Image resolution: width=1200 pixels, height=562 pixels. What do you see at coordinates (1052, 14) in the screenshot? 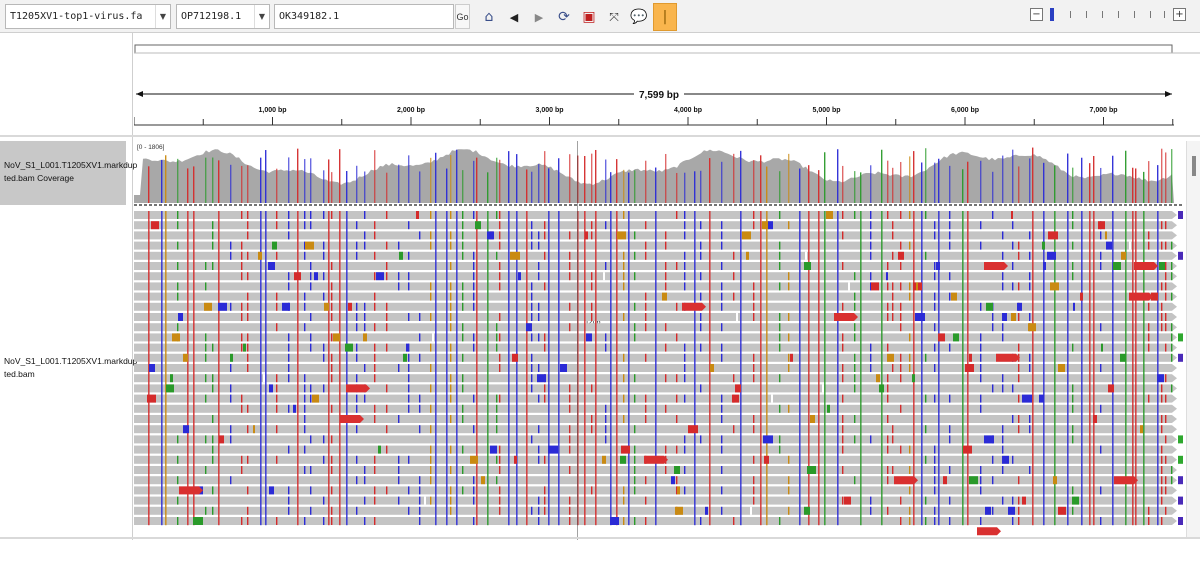
I see `zoom-level-indicator` at bounding box center [1052, 14].